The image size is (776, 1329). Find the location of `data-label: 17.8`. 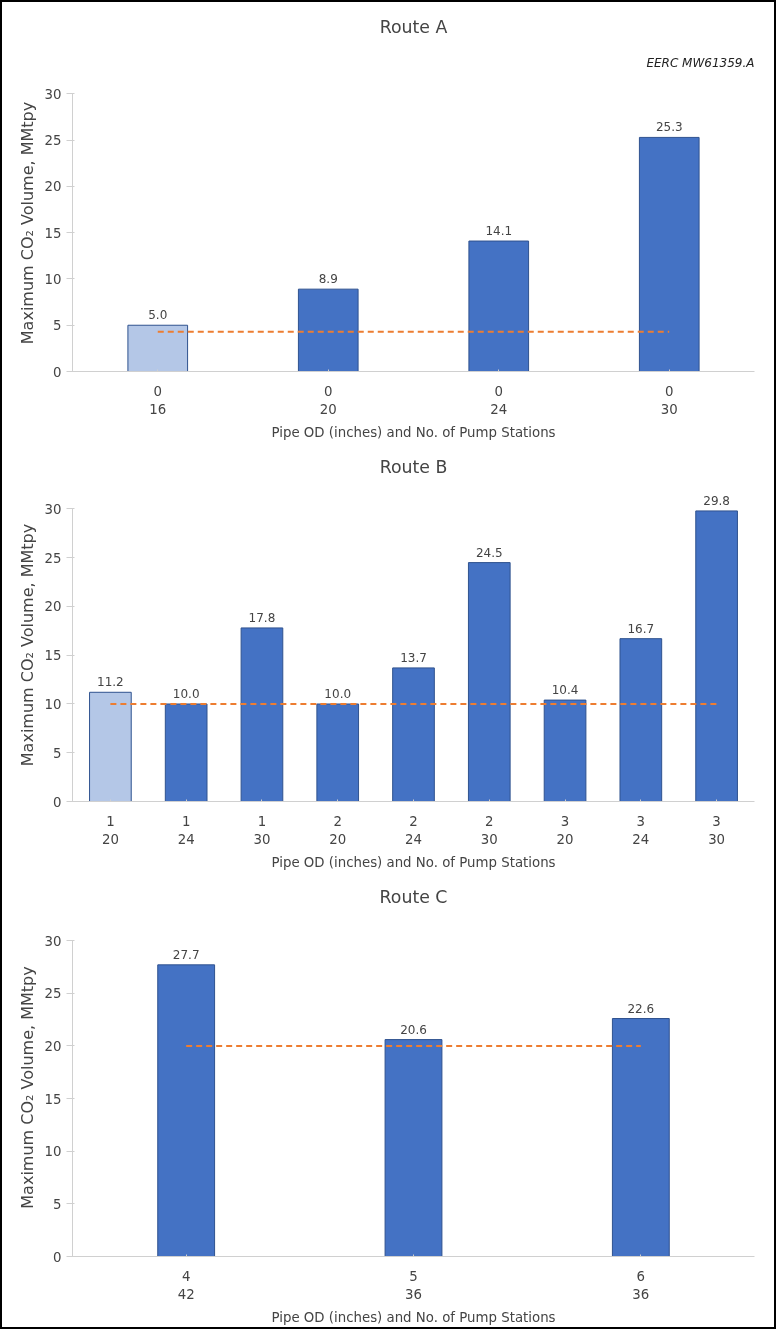

data-label: 17.8 is located at coordinates (262, 617).